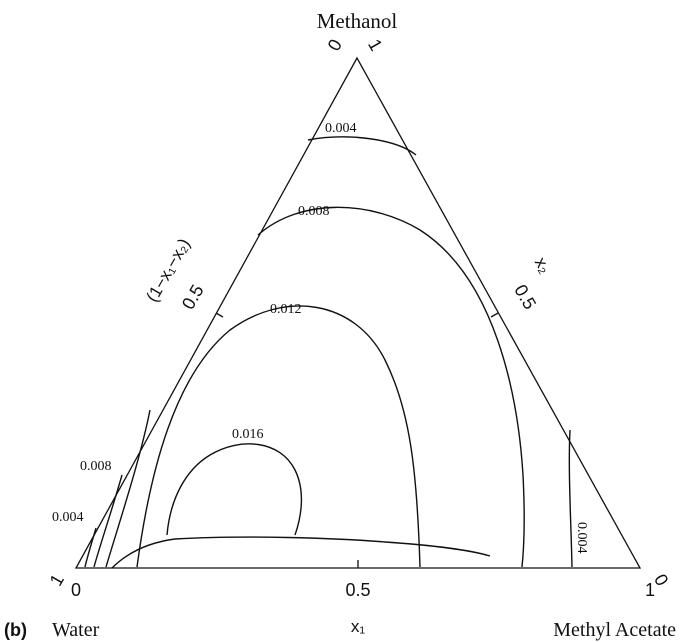 The width and height of the screenshot is (680, 642). What do you see at coordinates (248, 434) in the screenshot?
I see `contour-label: 0.016` at bounding box center [248, 434].